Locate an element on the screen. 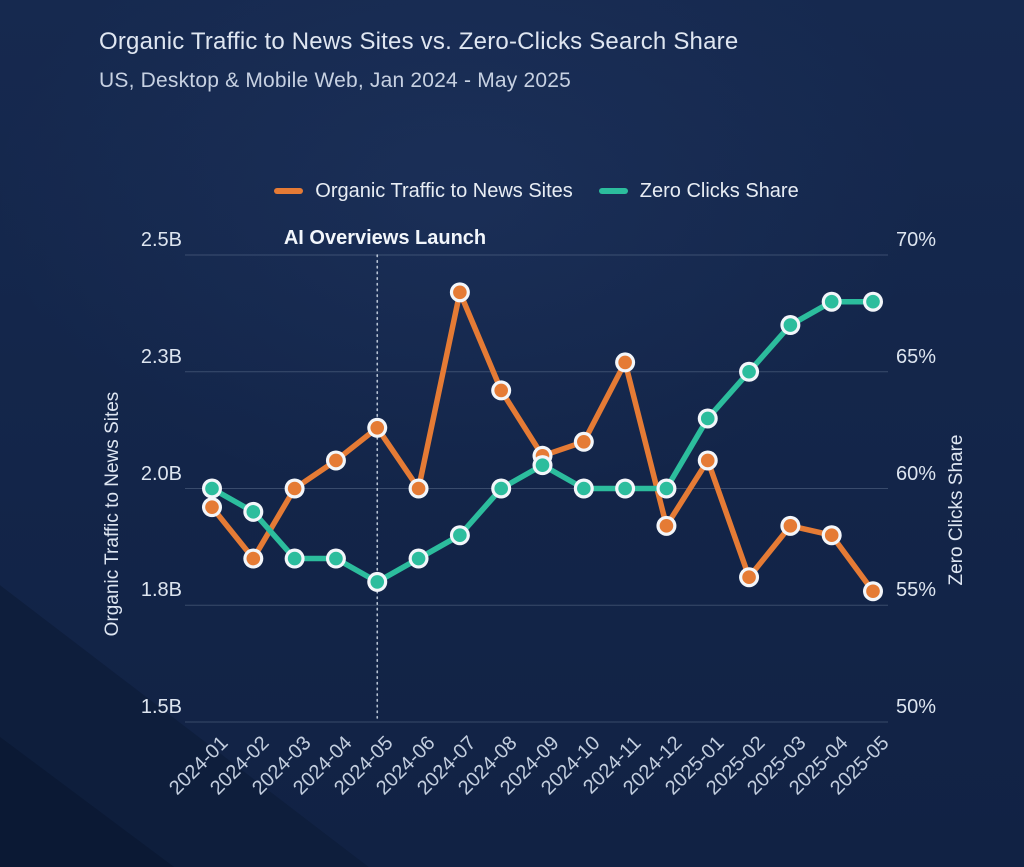 This screenshot has height=867, width=1024. y-axis-right-tick: 60% is located at coordinates (916, 473).